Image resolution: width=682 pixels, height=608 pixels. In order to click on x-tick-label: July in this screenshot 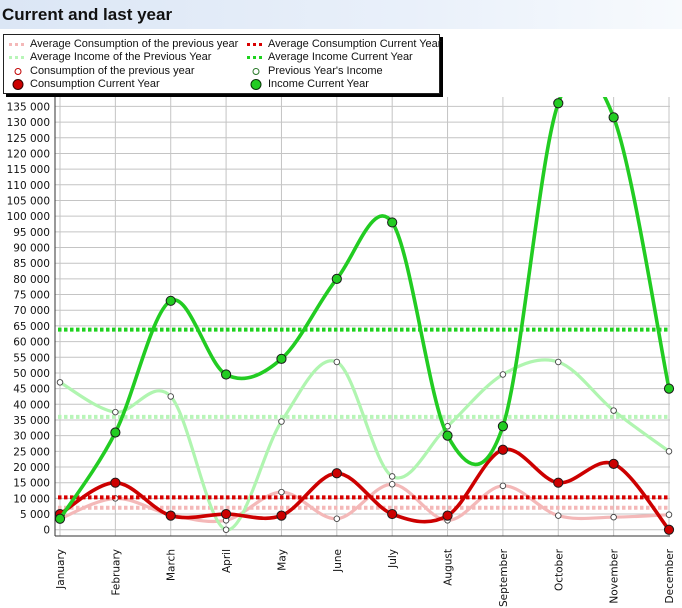, I will do `click(393, 559)`.